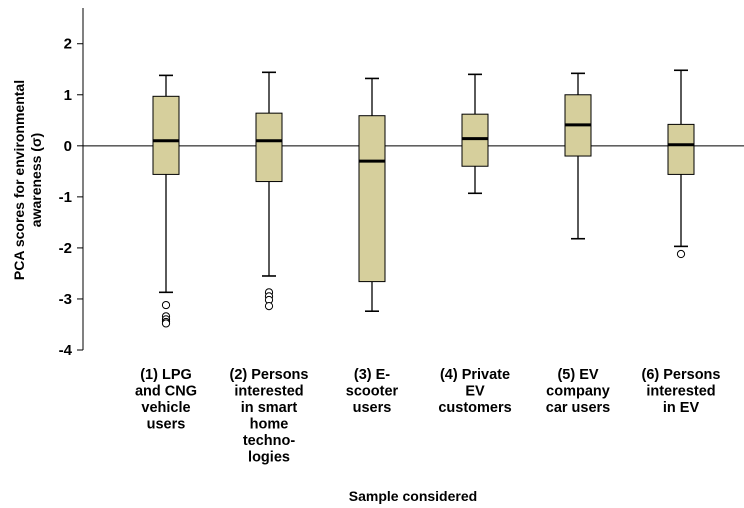 The width and height of the screenshot is (744, 508). Describe the element at coordinates (166, 375) in the screenshot. I see `x-category-label-line: (1) LPG` at that location.